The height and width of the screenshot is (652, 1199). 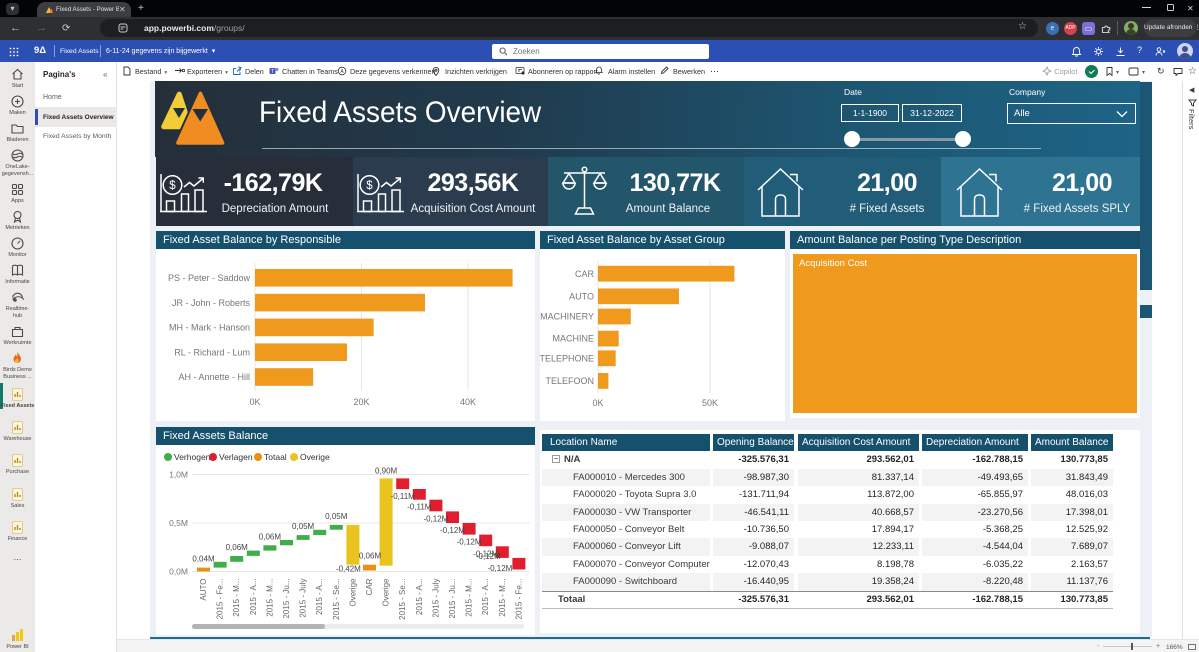 I want to click on svg-text: MACHINERY, so click(x=567, y=317).